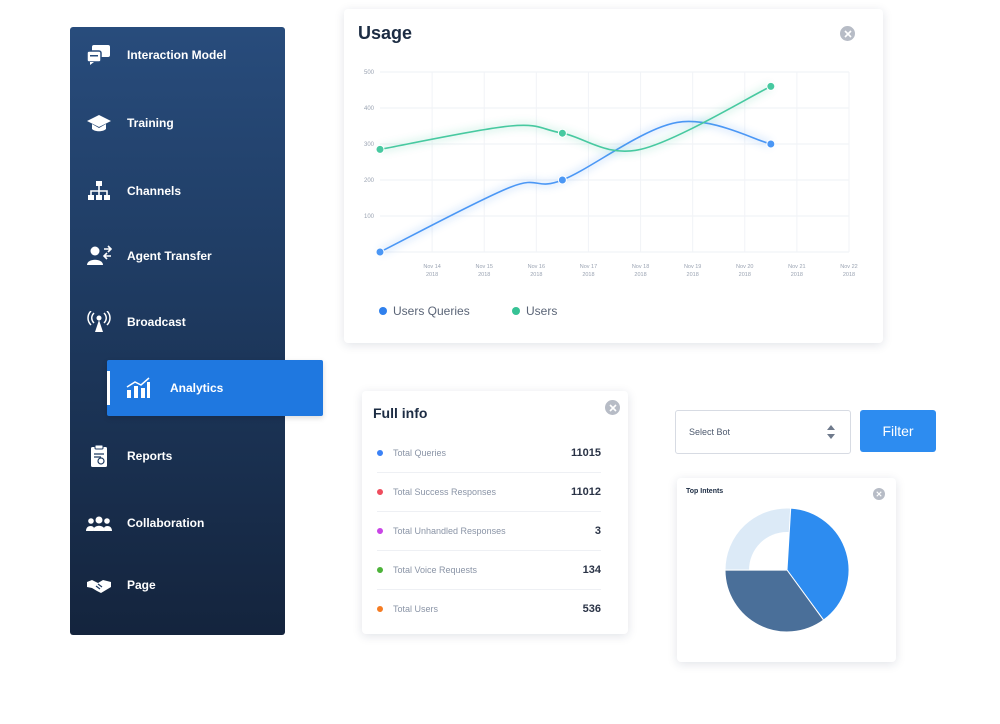 The width and height of the screenshot is (1000, 724). I want to click on close-full-info-button, so click(612, 407).